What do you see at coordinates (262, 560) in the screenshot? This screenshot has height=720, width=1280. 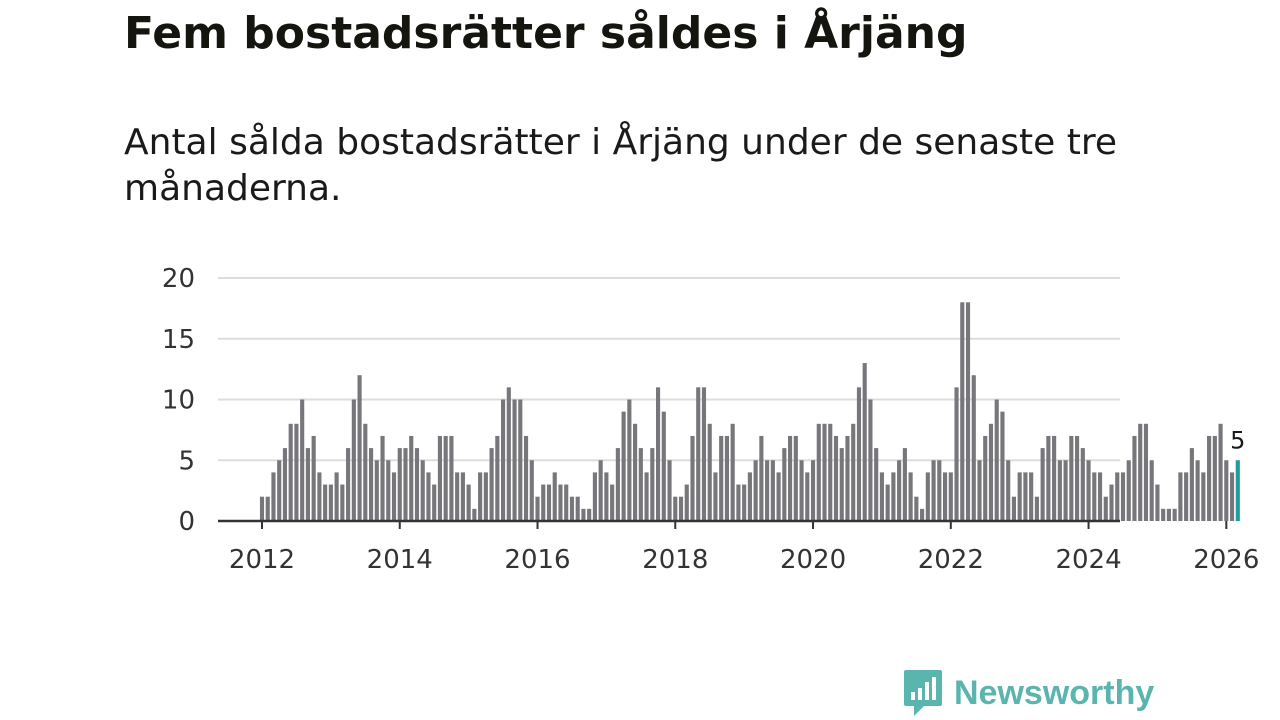 I see `x-tick-label-2012: 2012` at bounding box center [262, 560].